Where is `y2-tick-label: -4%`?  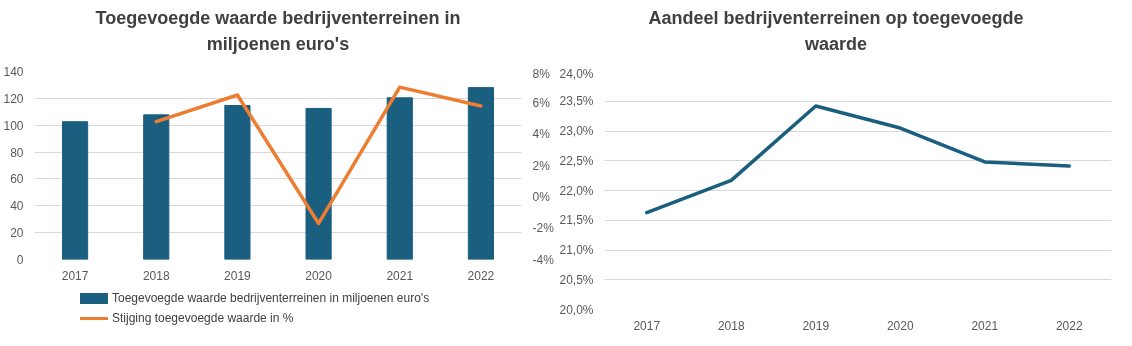
y2-tick-label: -4% is located at coordinates (543, 259).